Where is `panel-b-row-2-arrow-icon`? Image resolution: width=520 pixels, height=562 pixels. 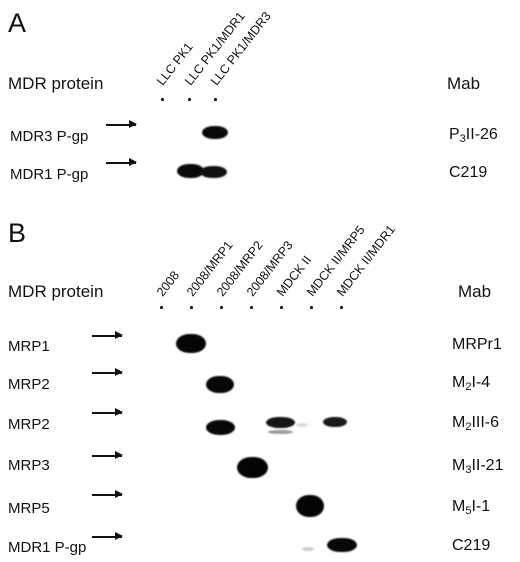 panel-b-row-2-arrow-icon is located at coordinates (107, 372).